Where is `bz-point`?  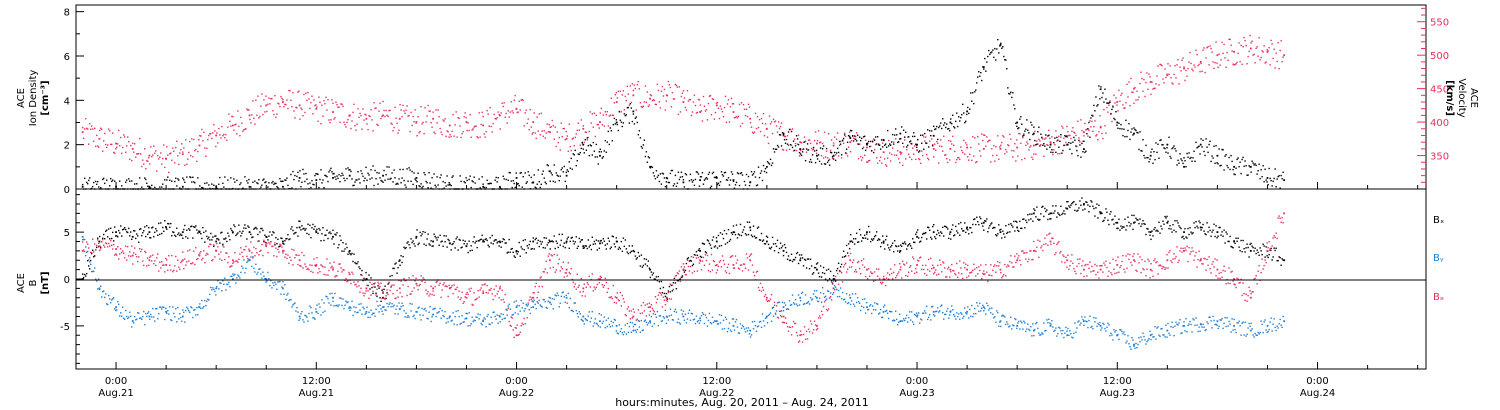 bz-point is located at coordinates (983, 274).